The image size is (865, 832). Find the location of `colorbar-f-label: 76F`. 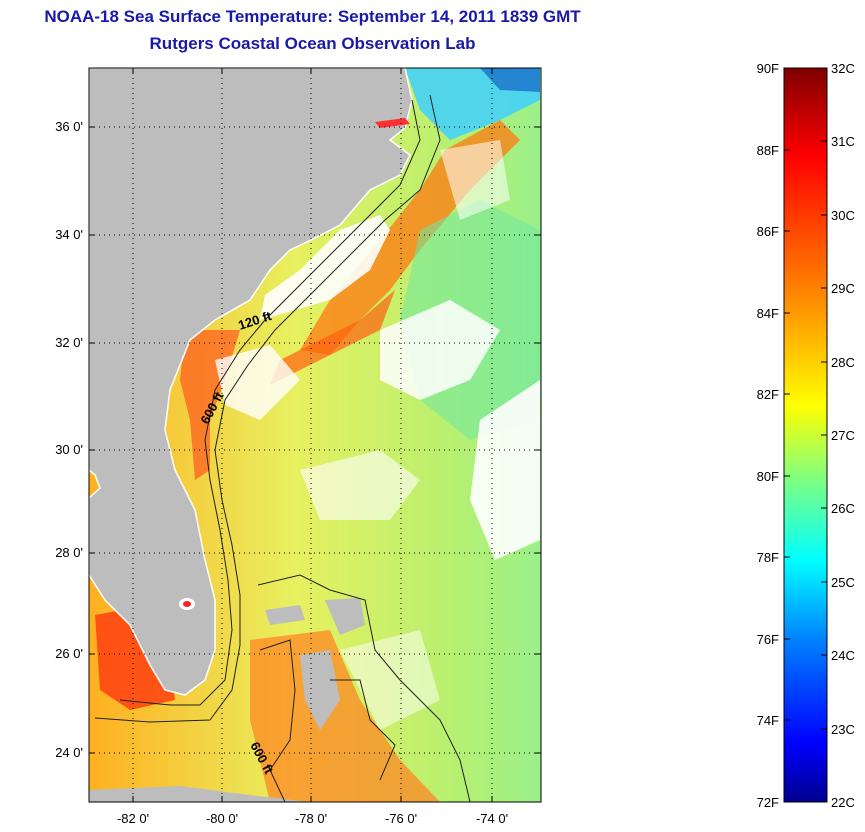

colorbar-f-label: 76F is located at coordinates (768, 639).